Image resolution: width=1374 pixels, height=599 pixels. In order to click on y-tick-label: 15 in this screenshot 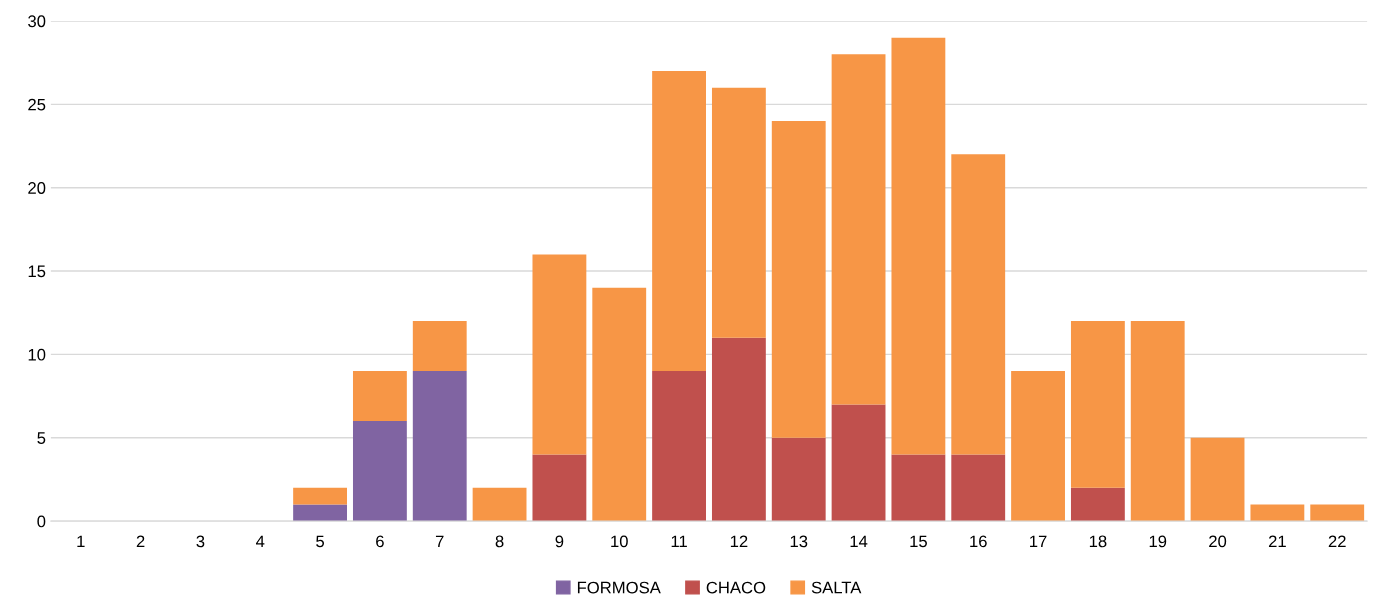, I will do `click(37, 271)`.